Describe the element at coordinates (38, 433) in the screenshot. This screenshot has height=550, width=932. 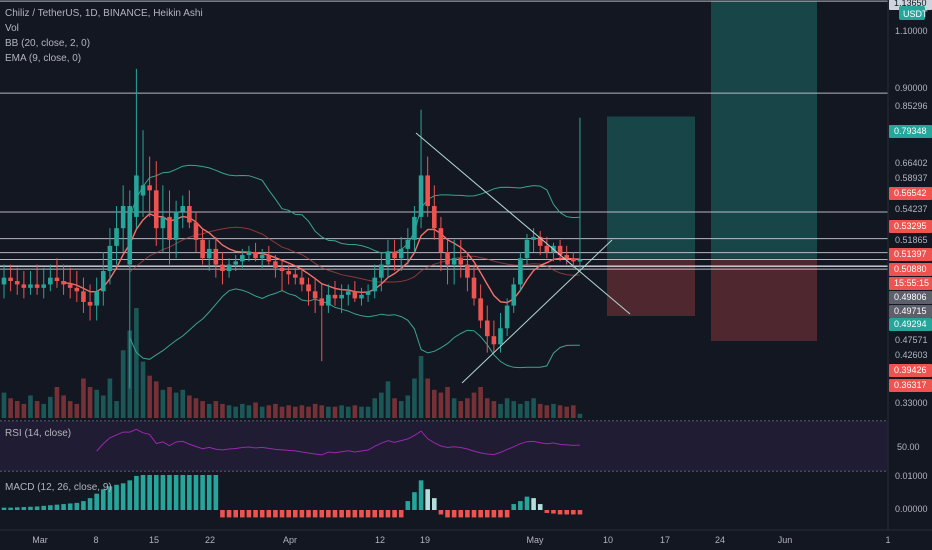
I see `rsi-label: RSI (14, close)` at that location.